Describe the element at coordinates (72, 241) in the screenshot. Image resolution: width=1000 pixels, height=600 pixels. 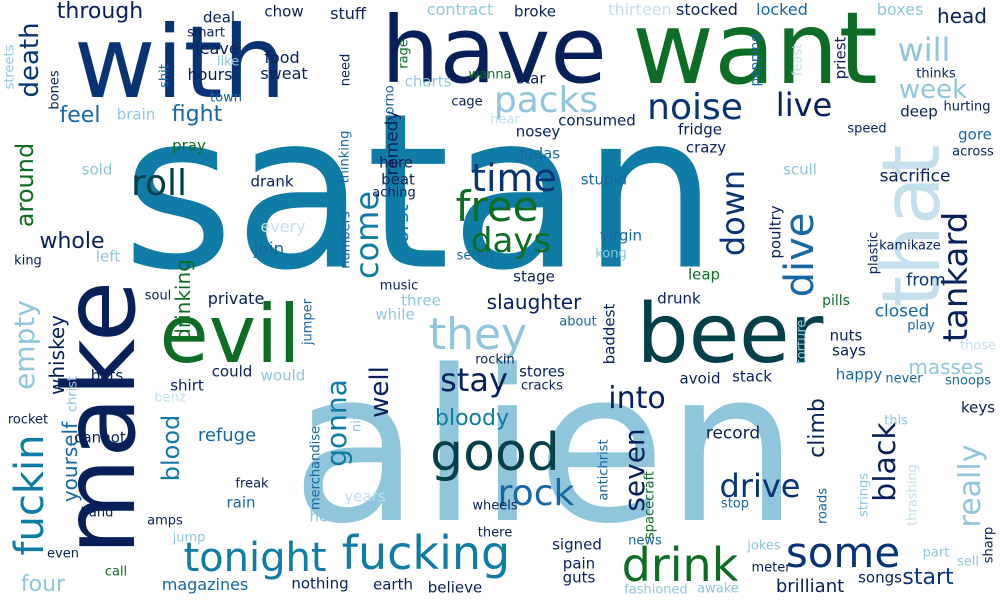
I see `word-whole: whole` at that location.